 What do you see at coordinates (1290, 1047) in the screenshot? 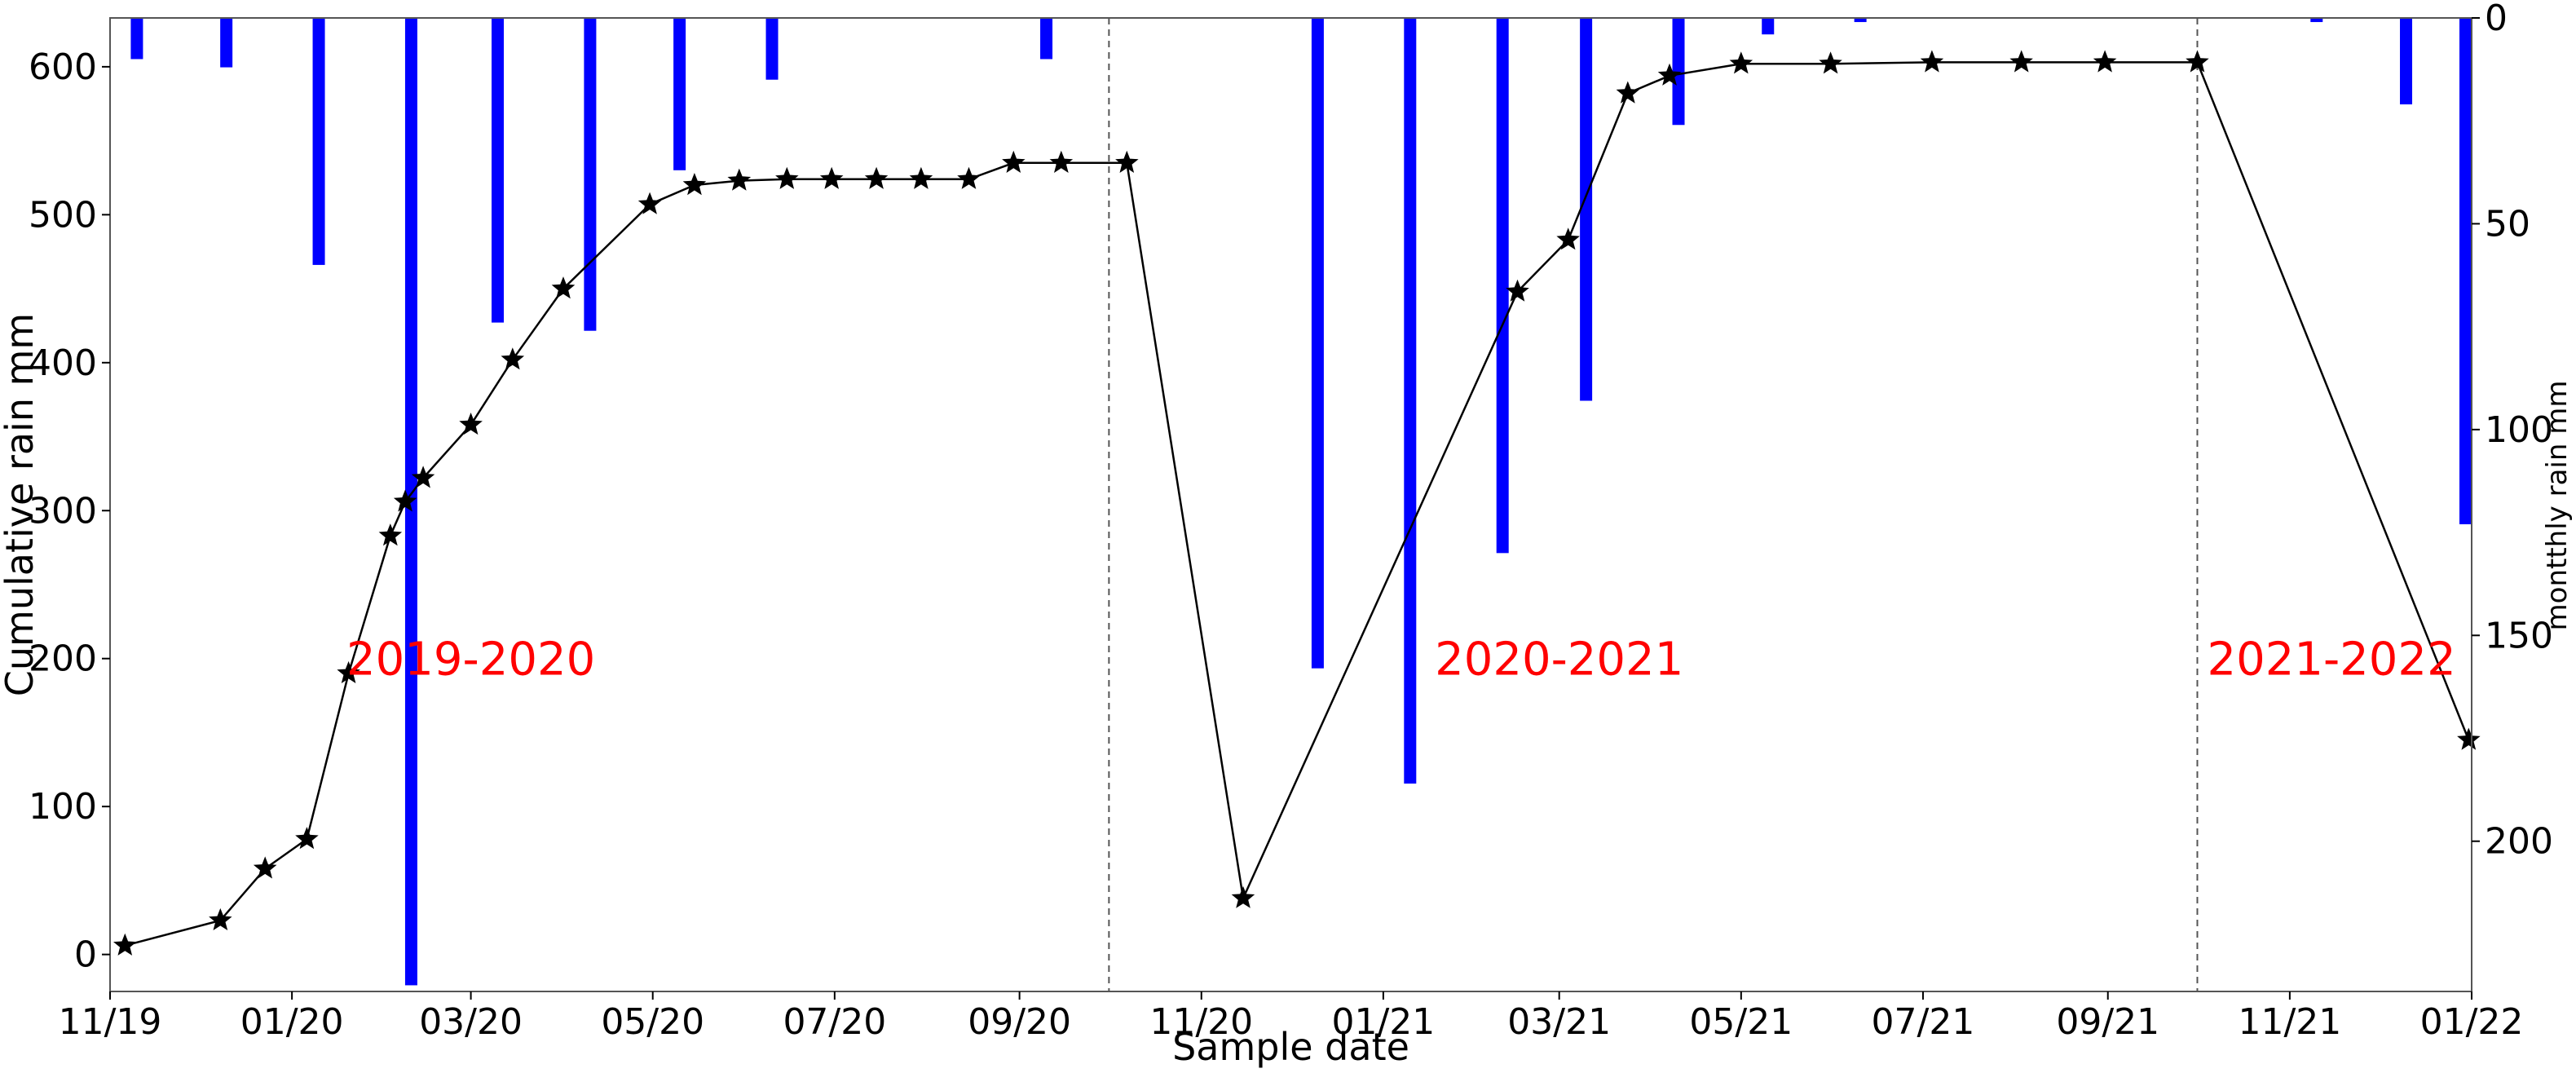
I see `x-axis-label: Sample date` at bounding box center [1290, 1047].